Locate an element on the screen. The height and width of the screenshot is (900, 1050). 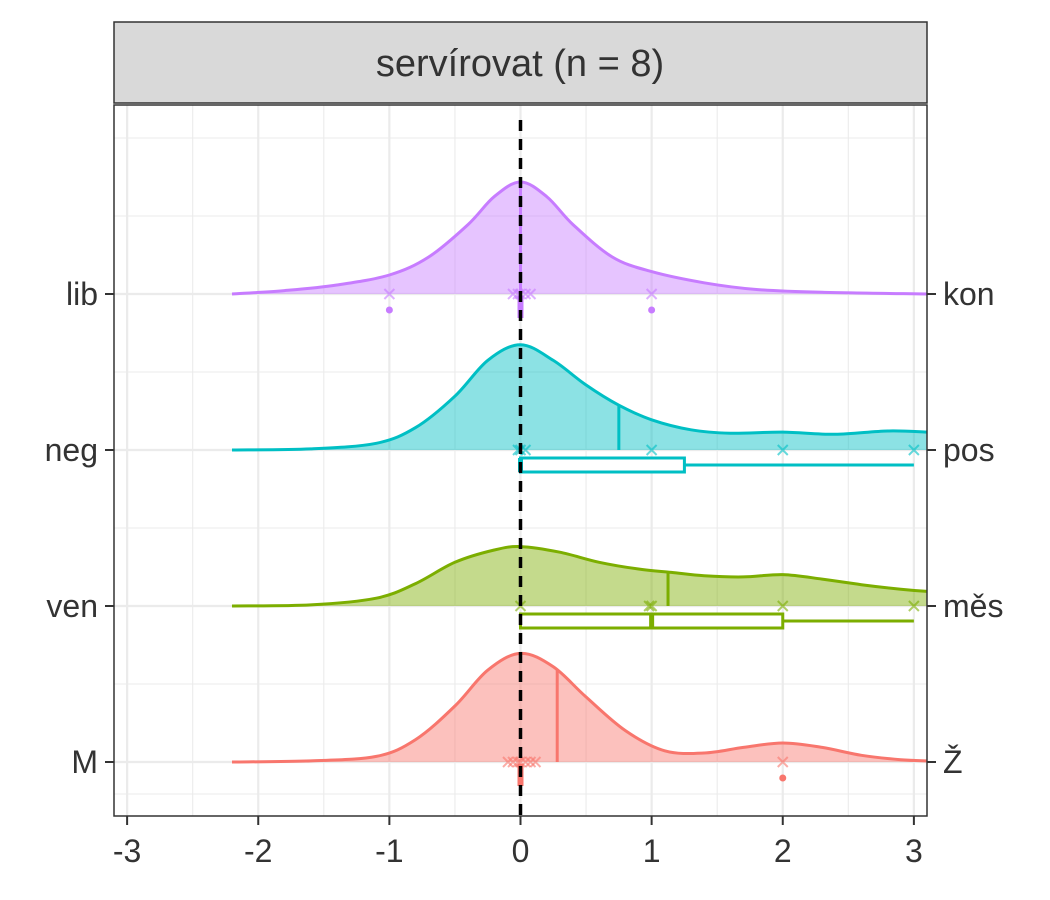
x-tick-label: -1 is located at coordinates (389, 851).